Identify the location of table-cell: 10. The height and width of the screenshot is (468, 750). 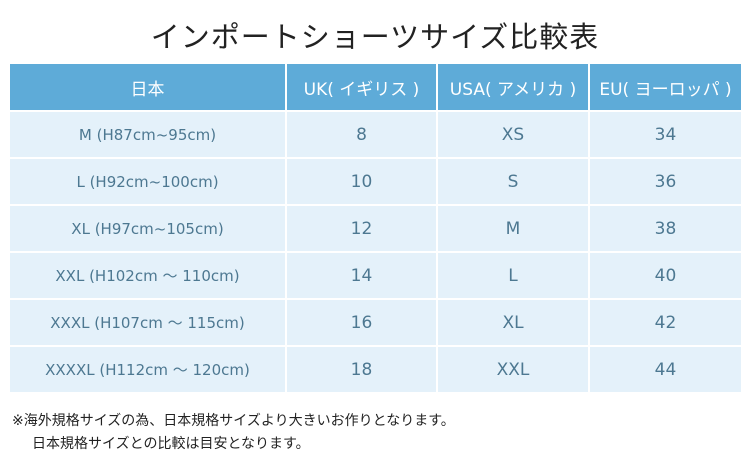
(361, 181).